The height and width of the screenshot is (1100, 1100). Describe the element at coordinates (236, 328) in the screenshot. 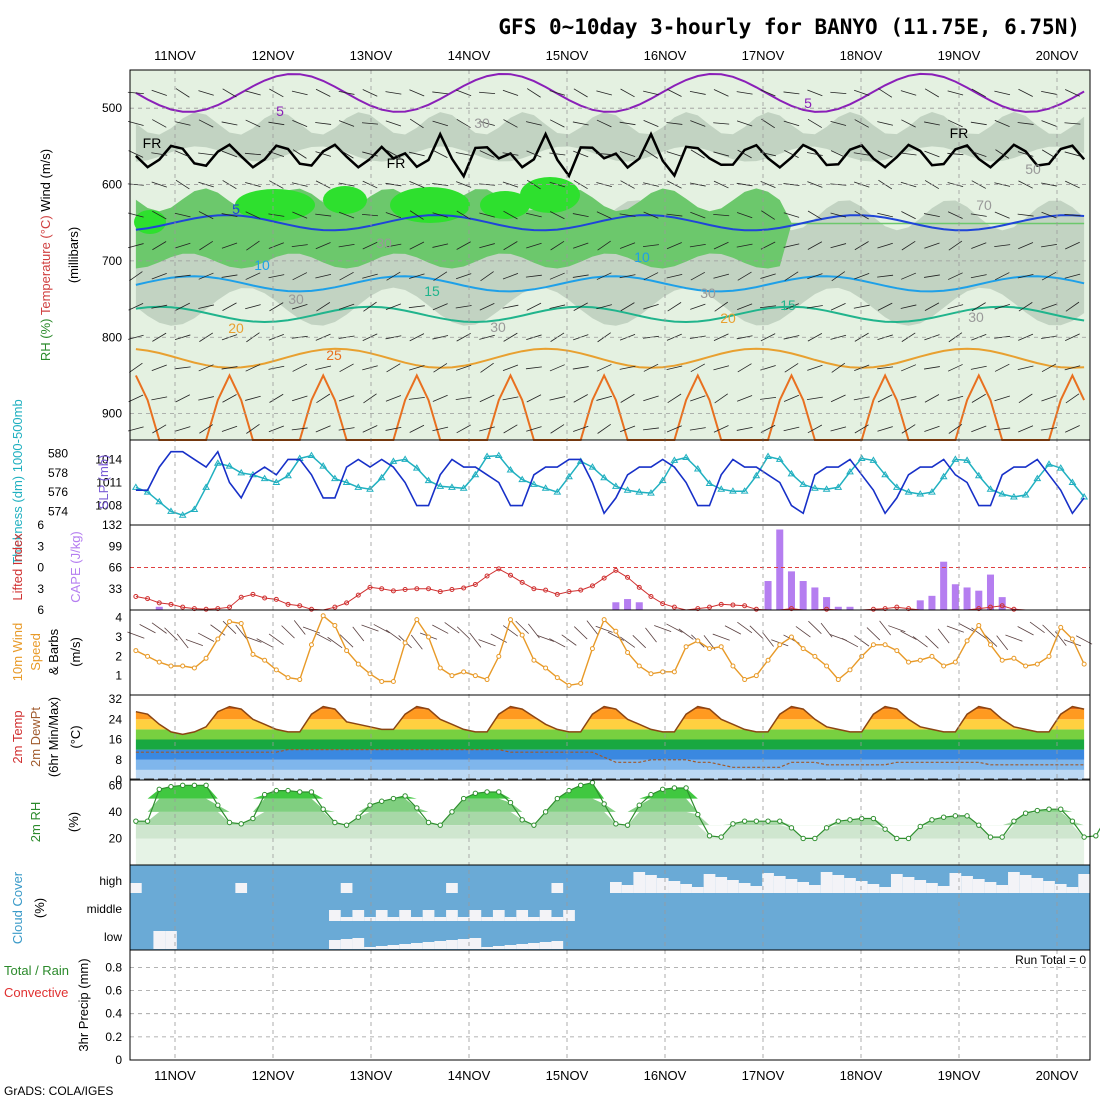

I see `contour-label: 20` at that location.